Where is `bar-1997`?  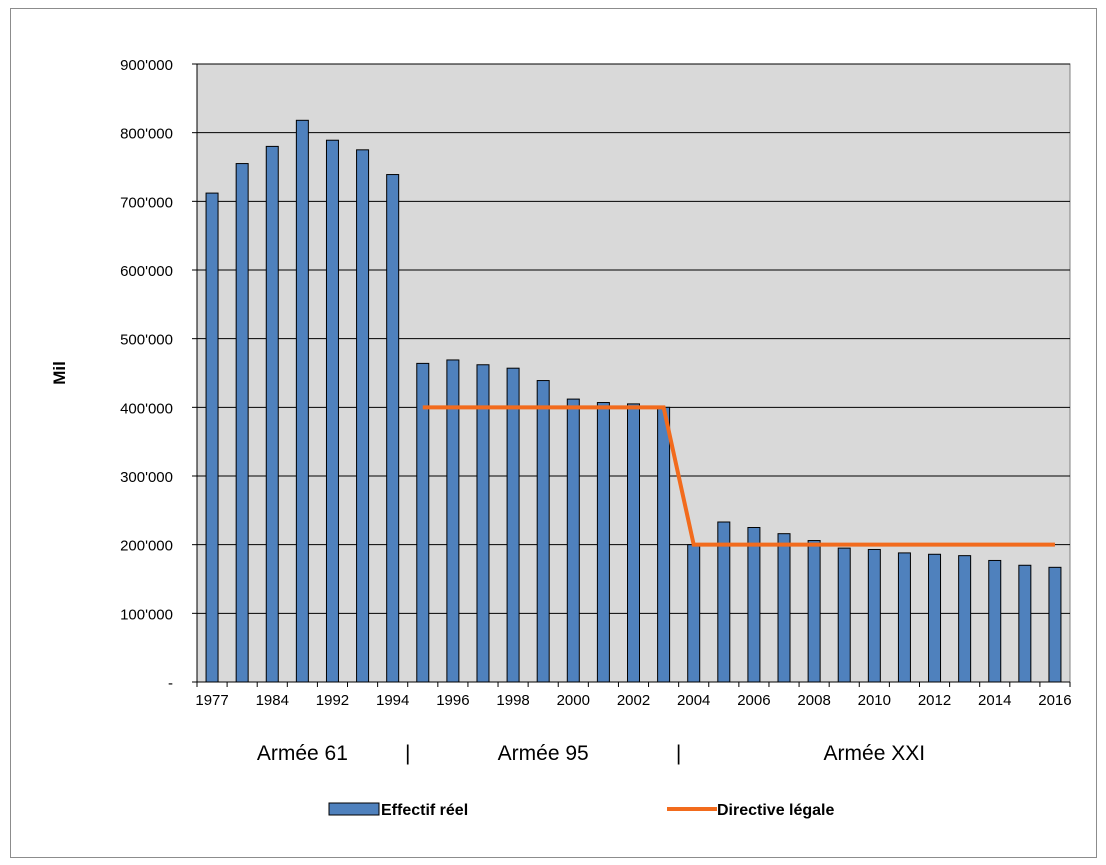 bar-1997 is located at coordinates (483, 523).